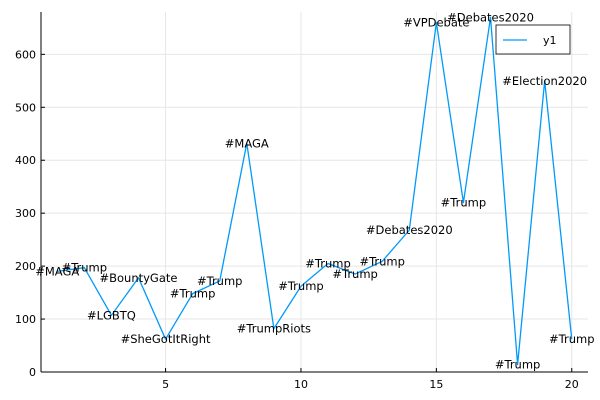  What do you see at coordinates (32, 372) in the screenshot?
I see `y-tick-label: 0` at bounding box center [32, 372].